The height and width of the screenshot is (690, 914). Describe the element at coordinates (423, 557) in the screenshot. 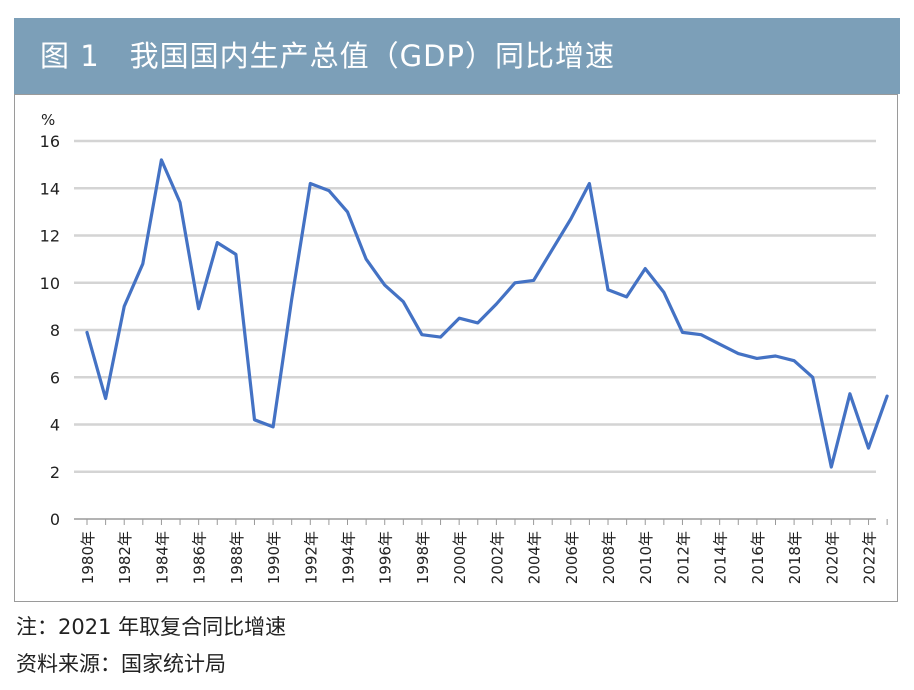

I see `x-tick-label: 1998年` at that location.